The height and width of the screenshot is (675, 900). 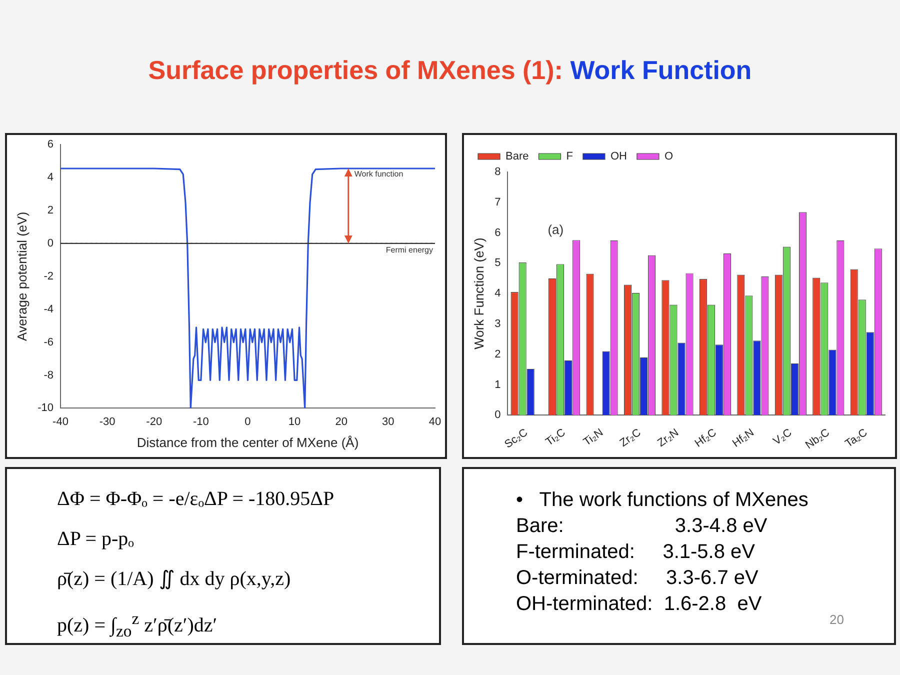 What do you see at coordinates (593, 437) in the screenshot?
I see `x-tick-label: Ti₂N` at bounding box center [593, 437].